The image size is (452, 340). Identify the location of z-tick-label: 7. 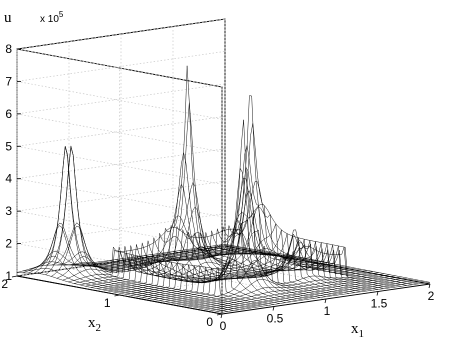
(8, 81).